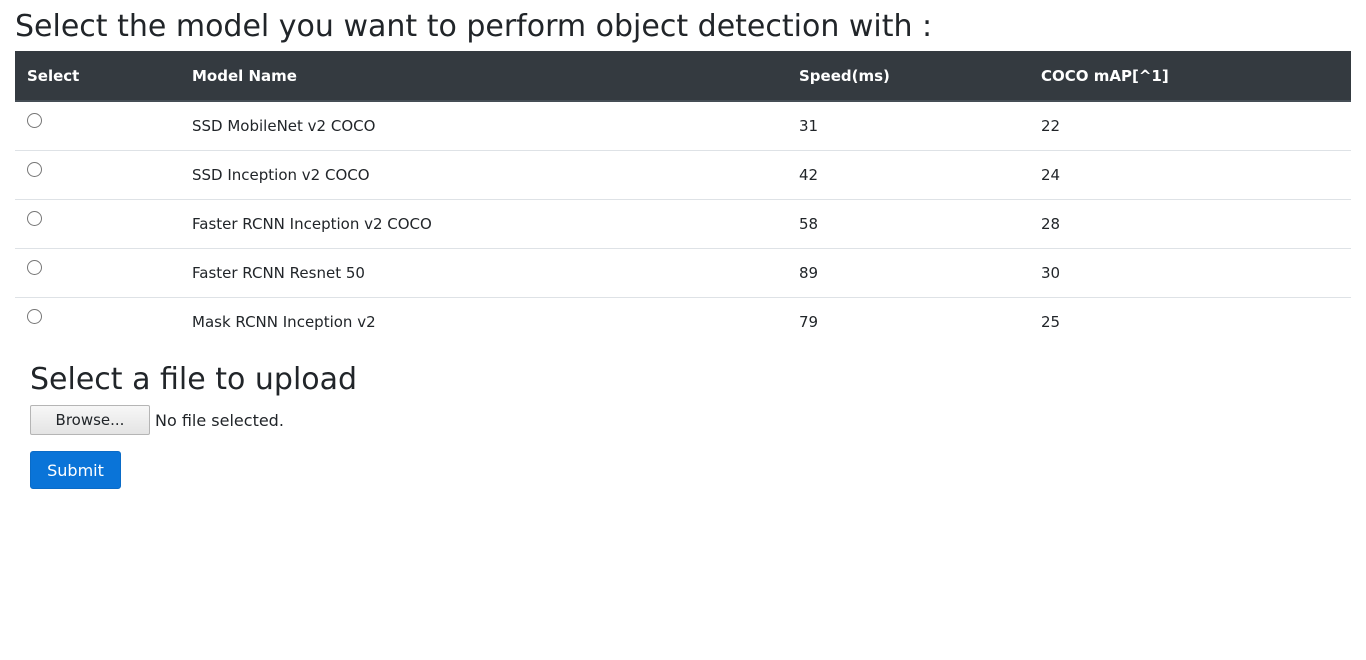  Describe the element at coordinates (34, 267) in the screenshot. I see `model-radio-faster-rcnn-resnet` at that location.